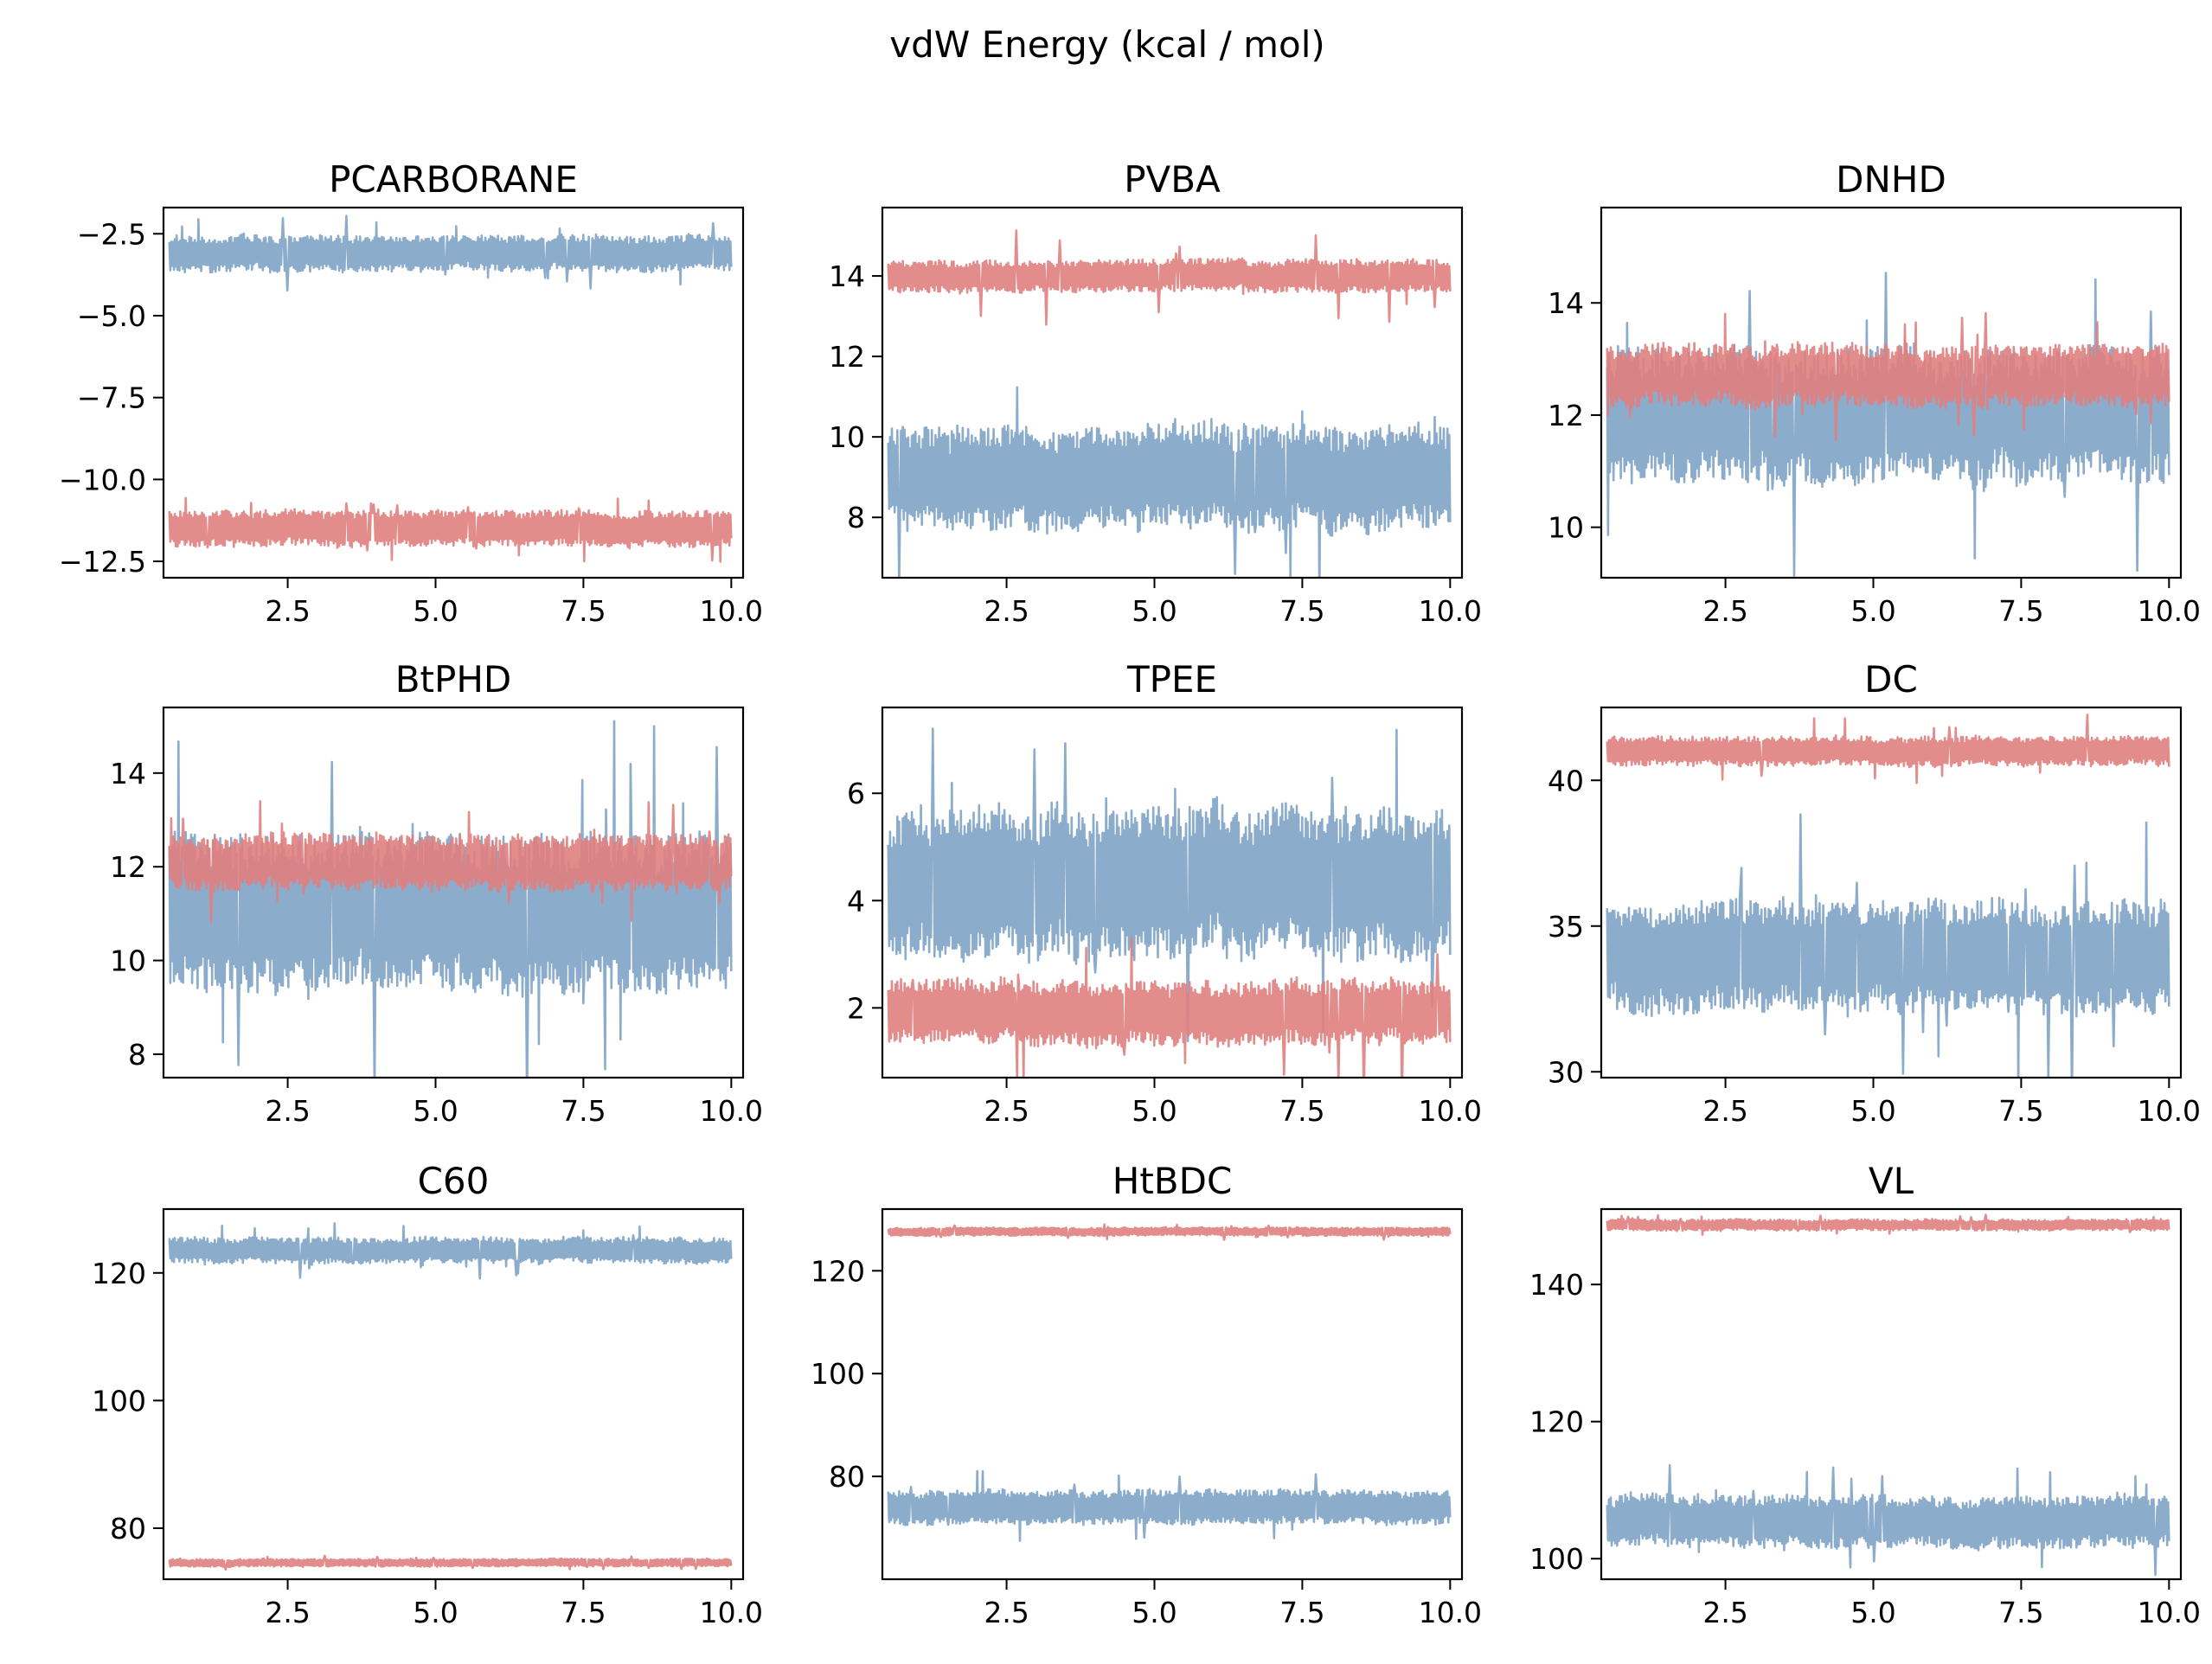 This screenshot has height=1664, width=2212. I want to click on y-tick-label: −2.5, so click(111, 234).